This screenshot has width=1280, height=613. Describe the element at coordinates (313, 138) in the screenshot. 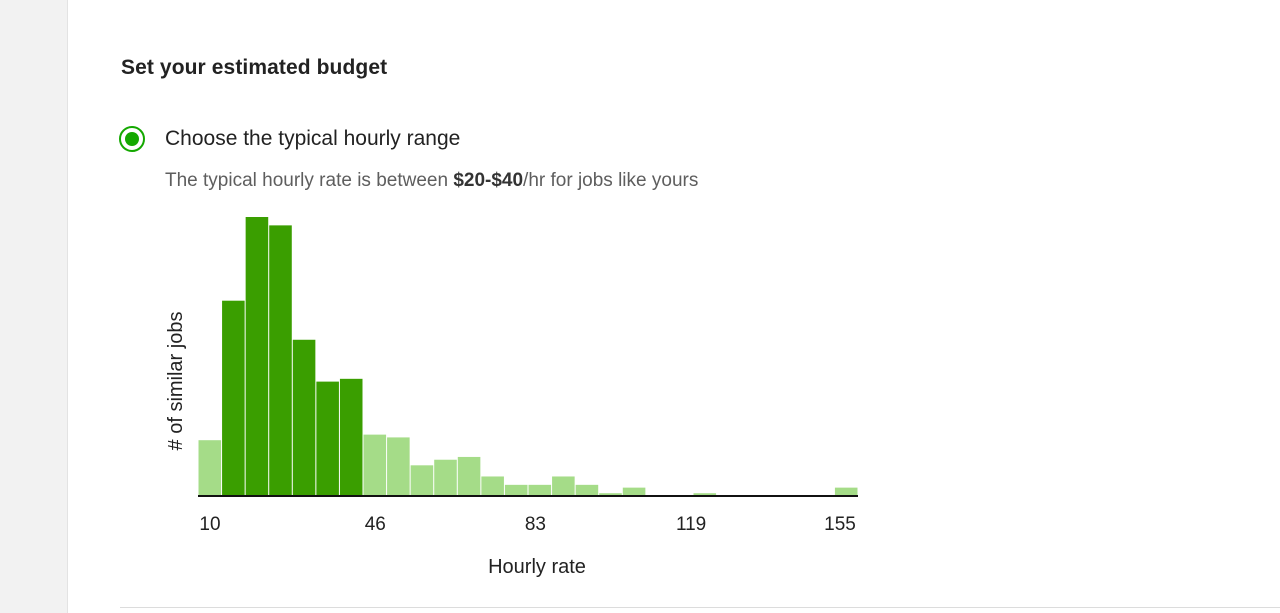

I see `hourly-range-option-label: Choose the typical hourly range` at that location.